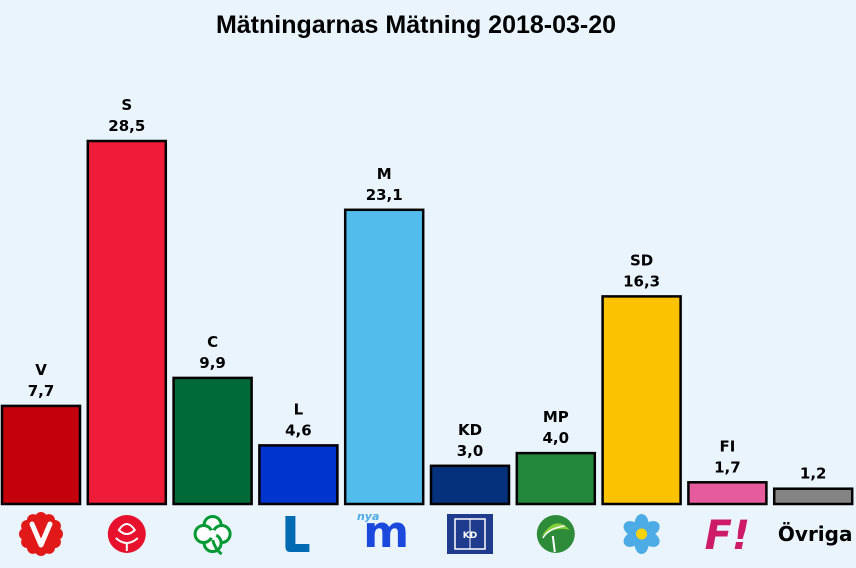  Describe the element at coordinates (470, 430) in the screenshot. I see `category-label-kd: KD` at that location.